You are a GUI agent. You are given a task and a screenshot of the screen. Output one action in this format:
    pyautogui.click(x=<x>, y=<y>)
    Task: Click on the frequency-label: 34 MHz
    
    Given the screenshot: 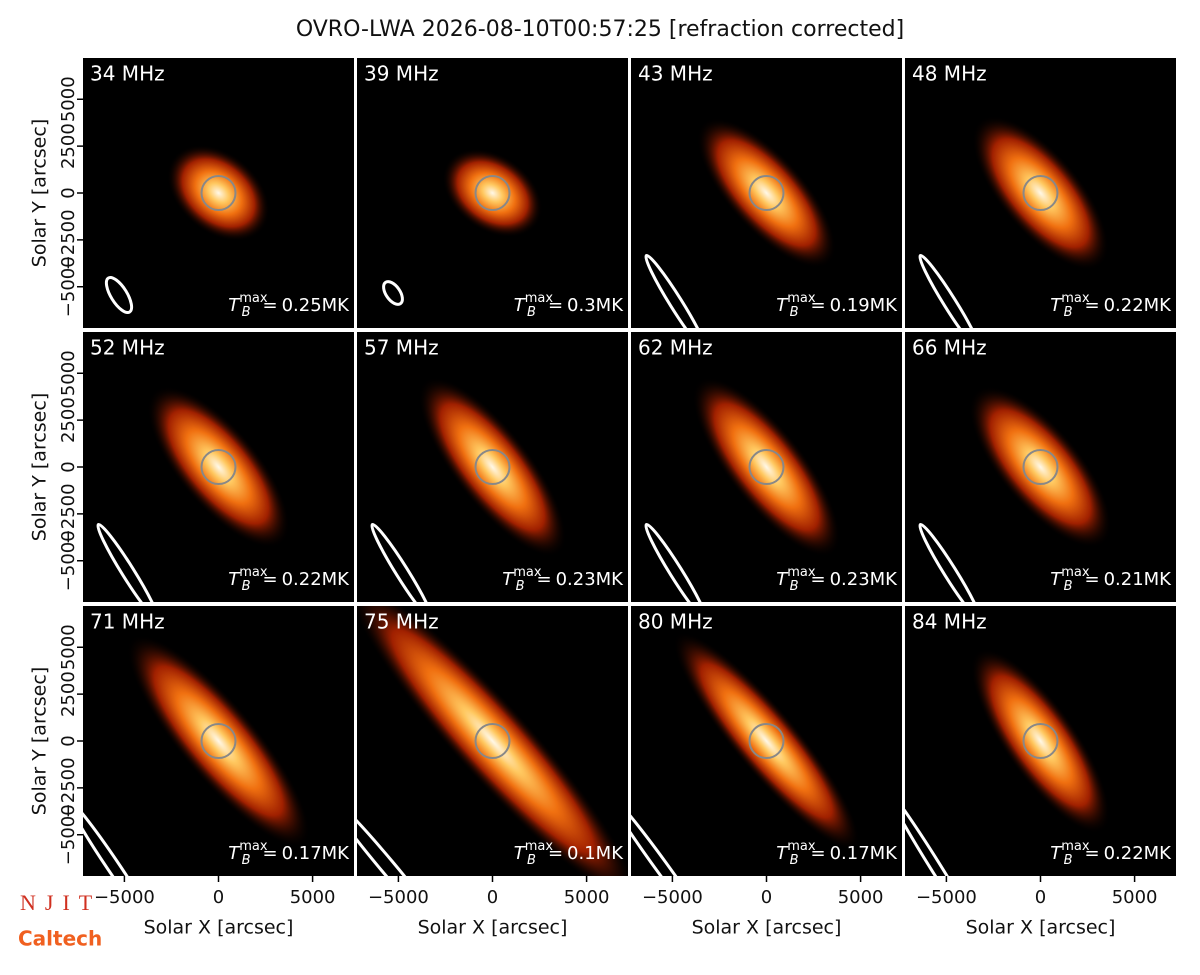 What is the action you would take?
    pyautogui.click(x=127, y=74)
    